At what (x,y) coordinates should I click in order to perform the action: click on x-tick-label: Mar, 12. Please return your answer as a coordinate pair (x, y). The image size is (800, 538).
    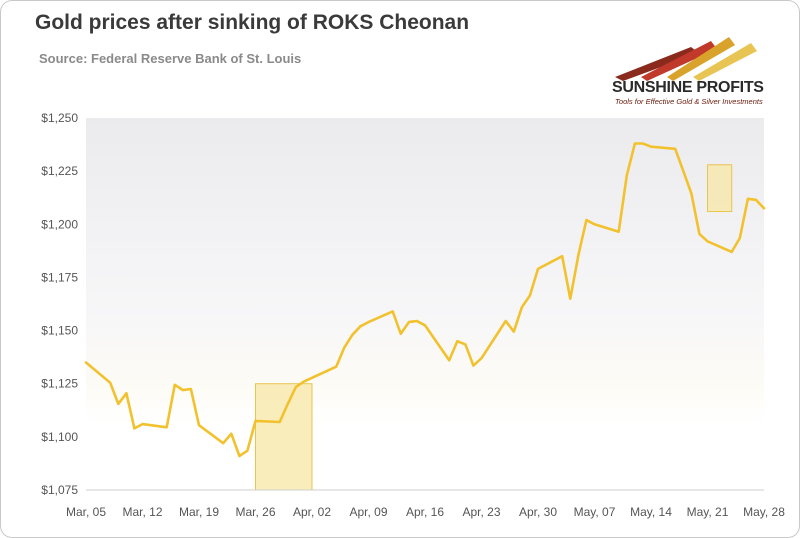
    Looking at the image, I should click on (142, 512).